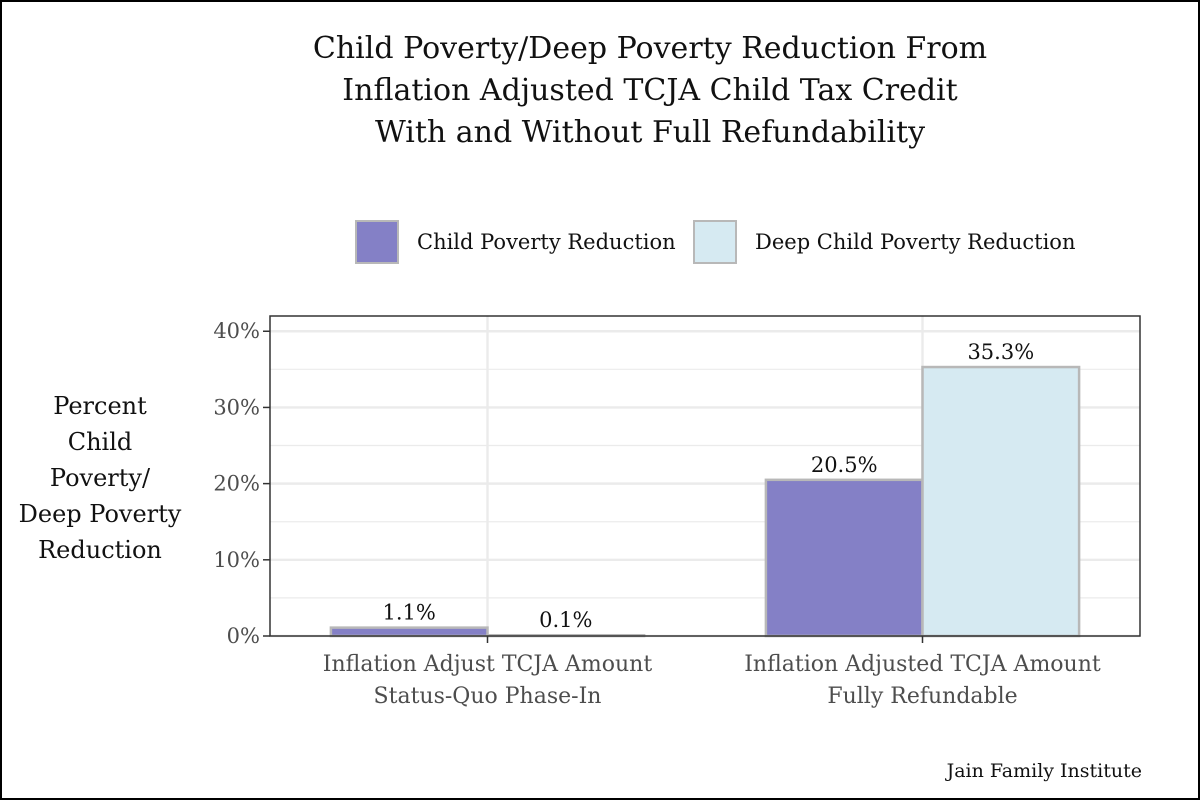 The image size is (1200, 800). Describe the element at coordinates (100, 550) in the screenshot. I see `y-axis-label-line-5: Reduction` at that location.